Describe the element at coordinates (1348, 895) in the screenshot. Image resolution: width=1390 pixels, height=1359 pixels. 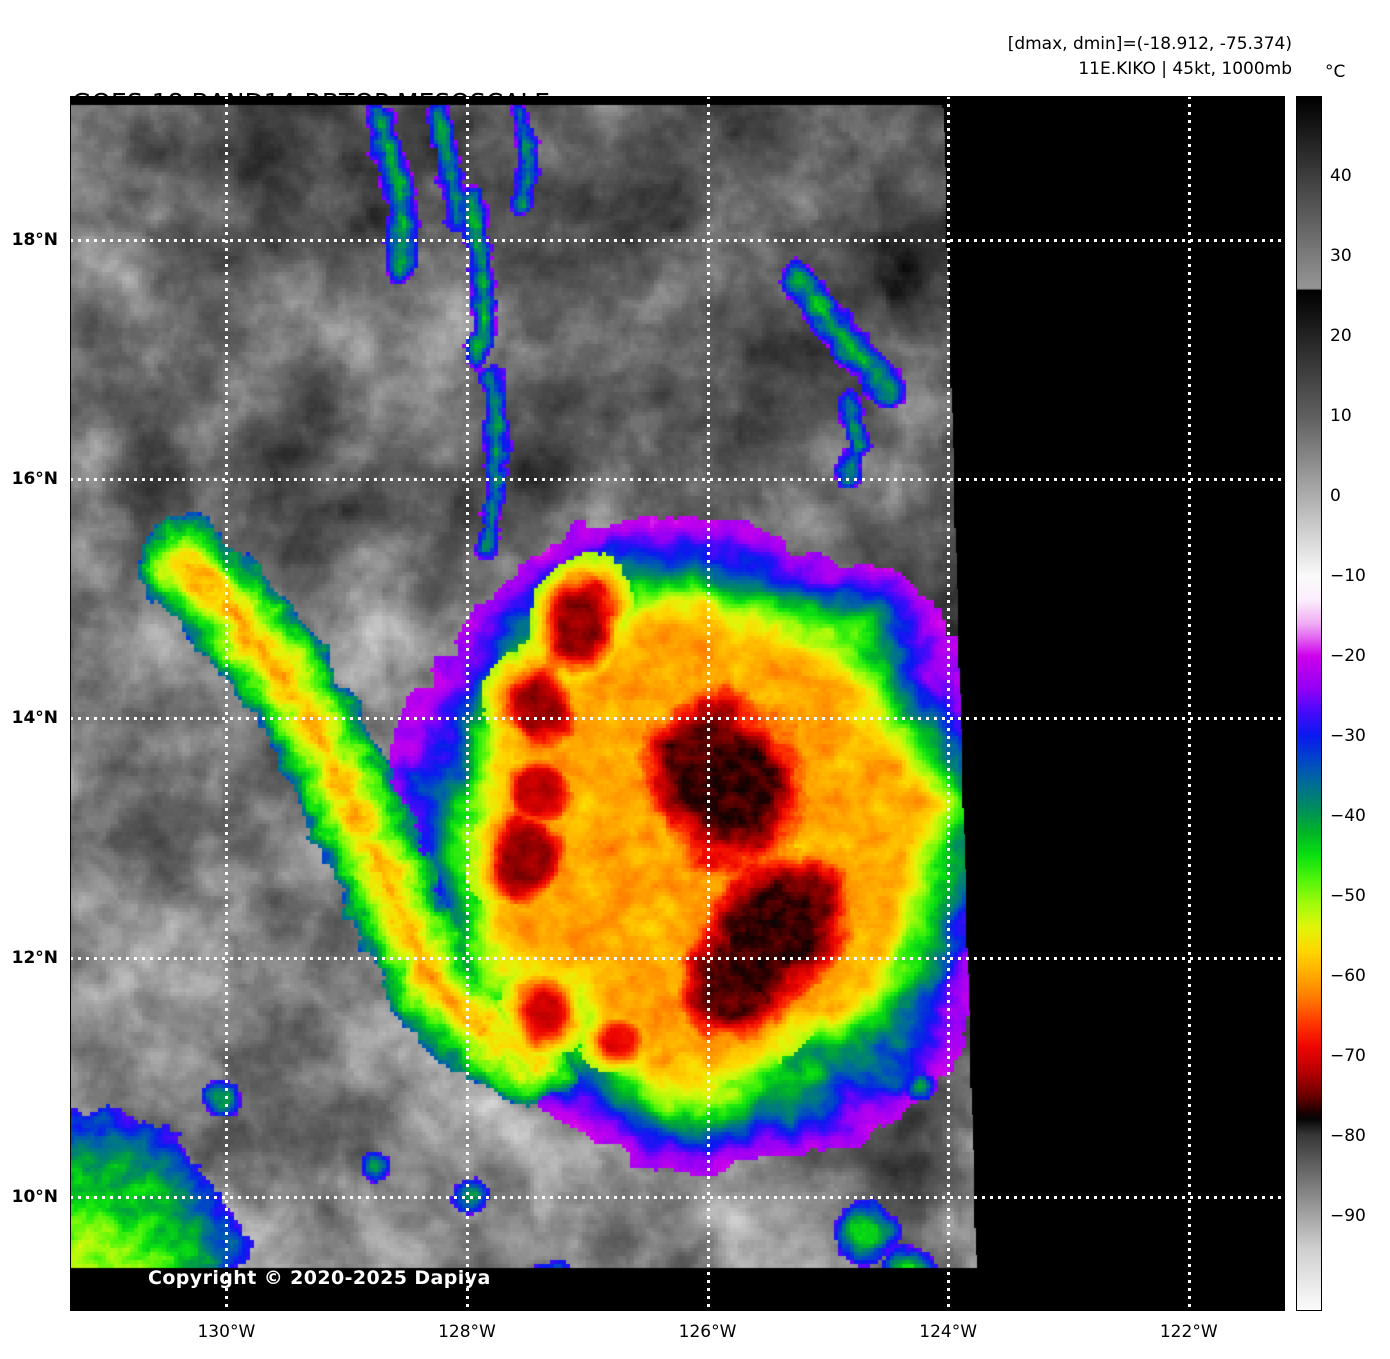
I see `colorbar-tick-label: −50` at that location.